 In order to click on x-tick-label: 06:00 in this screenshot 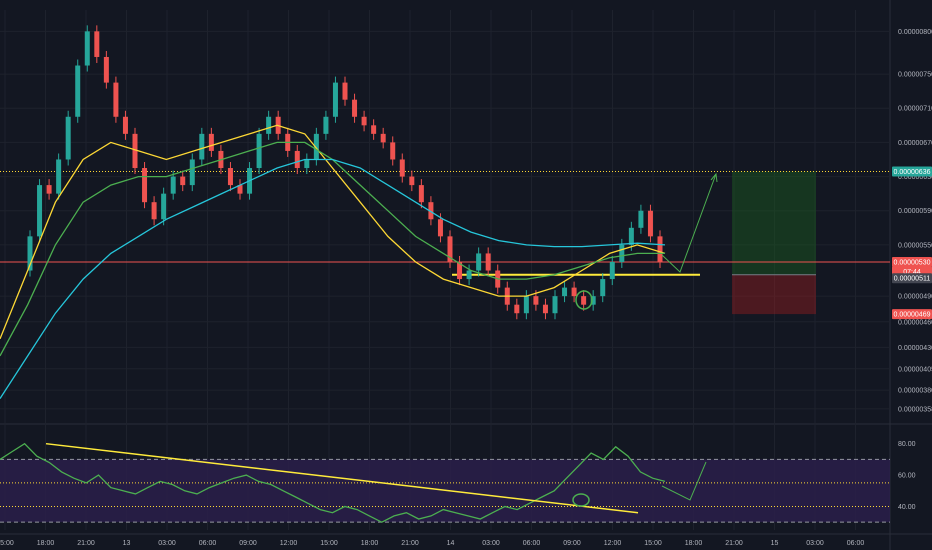, I will do `click(532, 543)`.